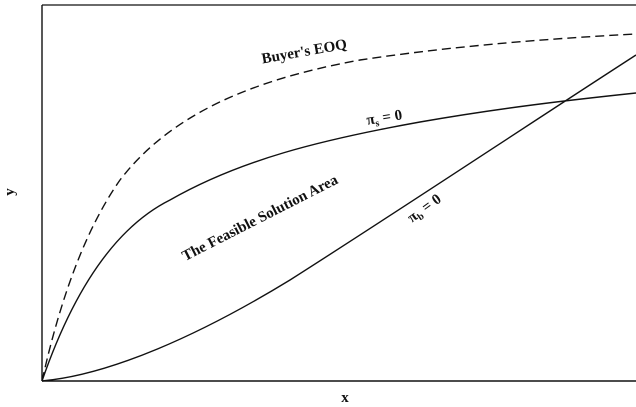 This screenshot has height=407, width=636. Describe the element at coordinates (370, 120) in the screenshot. I see `pi-symbol: π` at that location.